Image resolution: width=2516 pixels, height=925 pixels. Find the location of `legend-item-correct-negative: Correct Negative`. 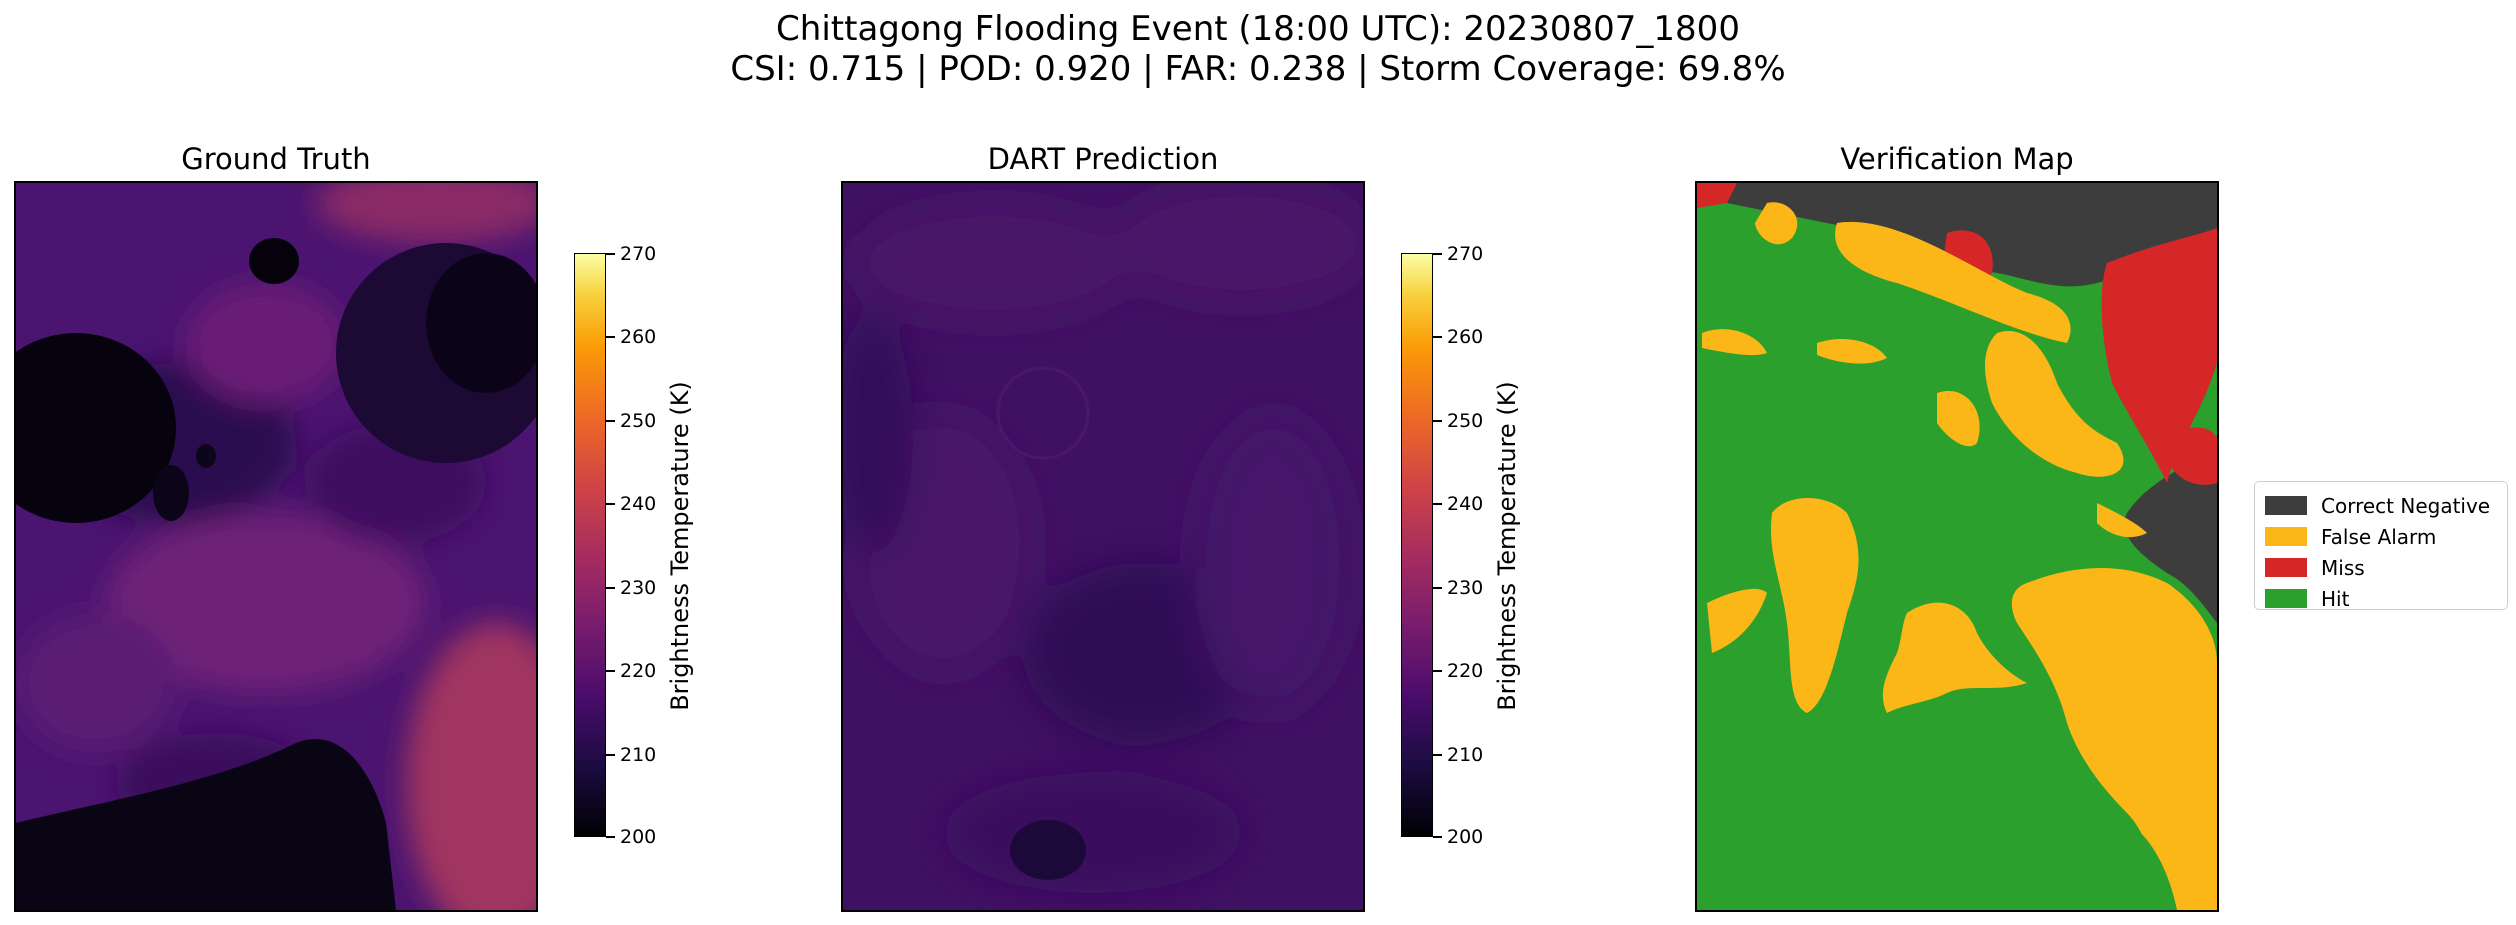

legend-item-correct-negative: Correct Negative is located at coordinates (2381, 505).